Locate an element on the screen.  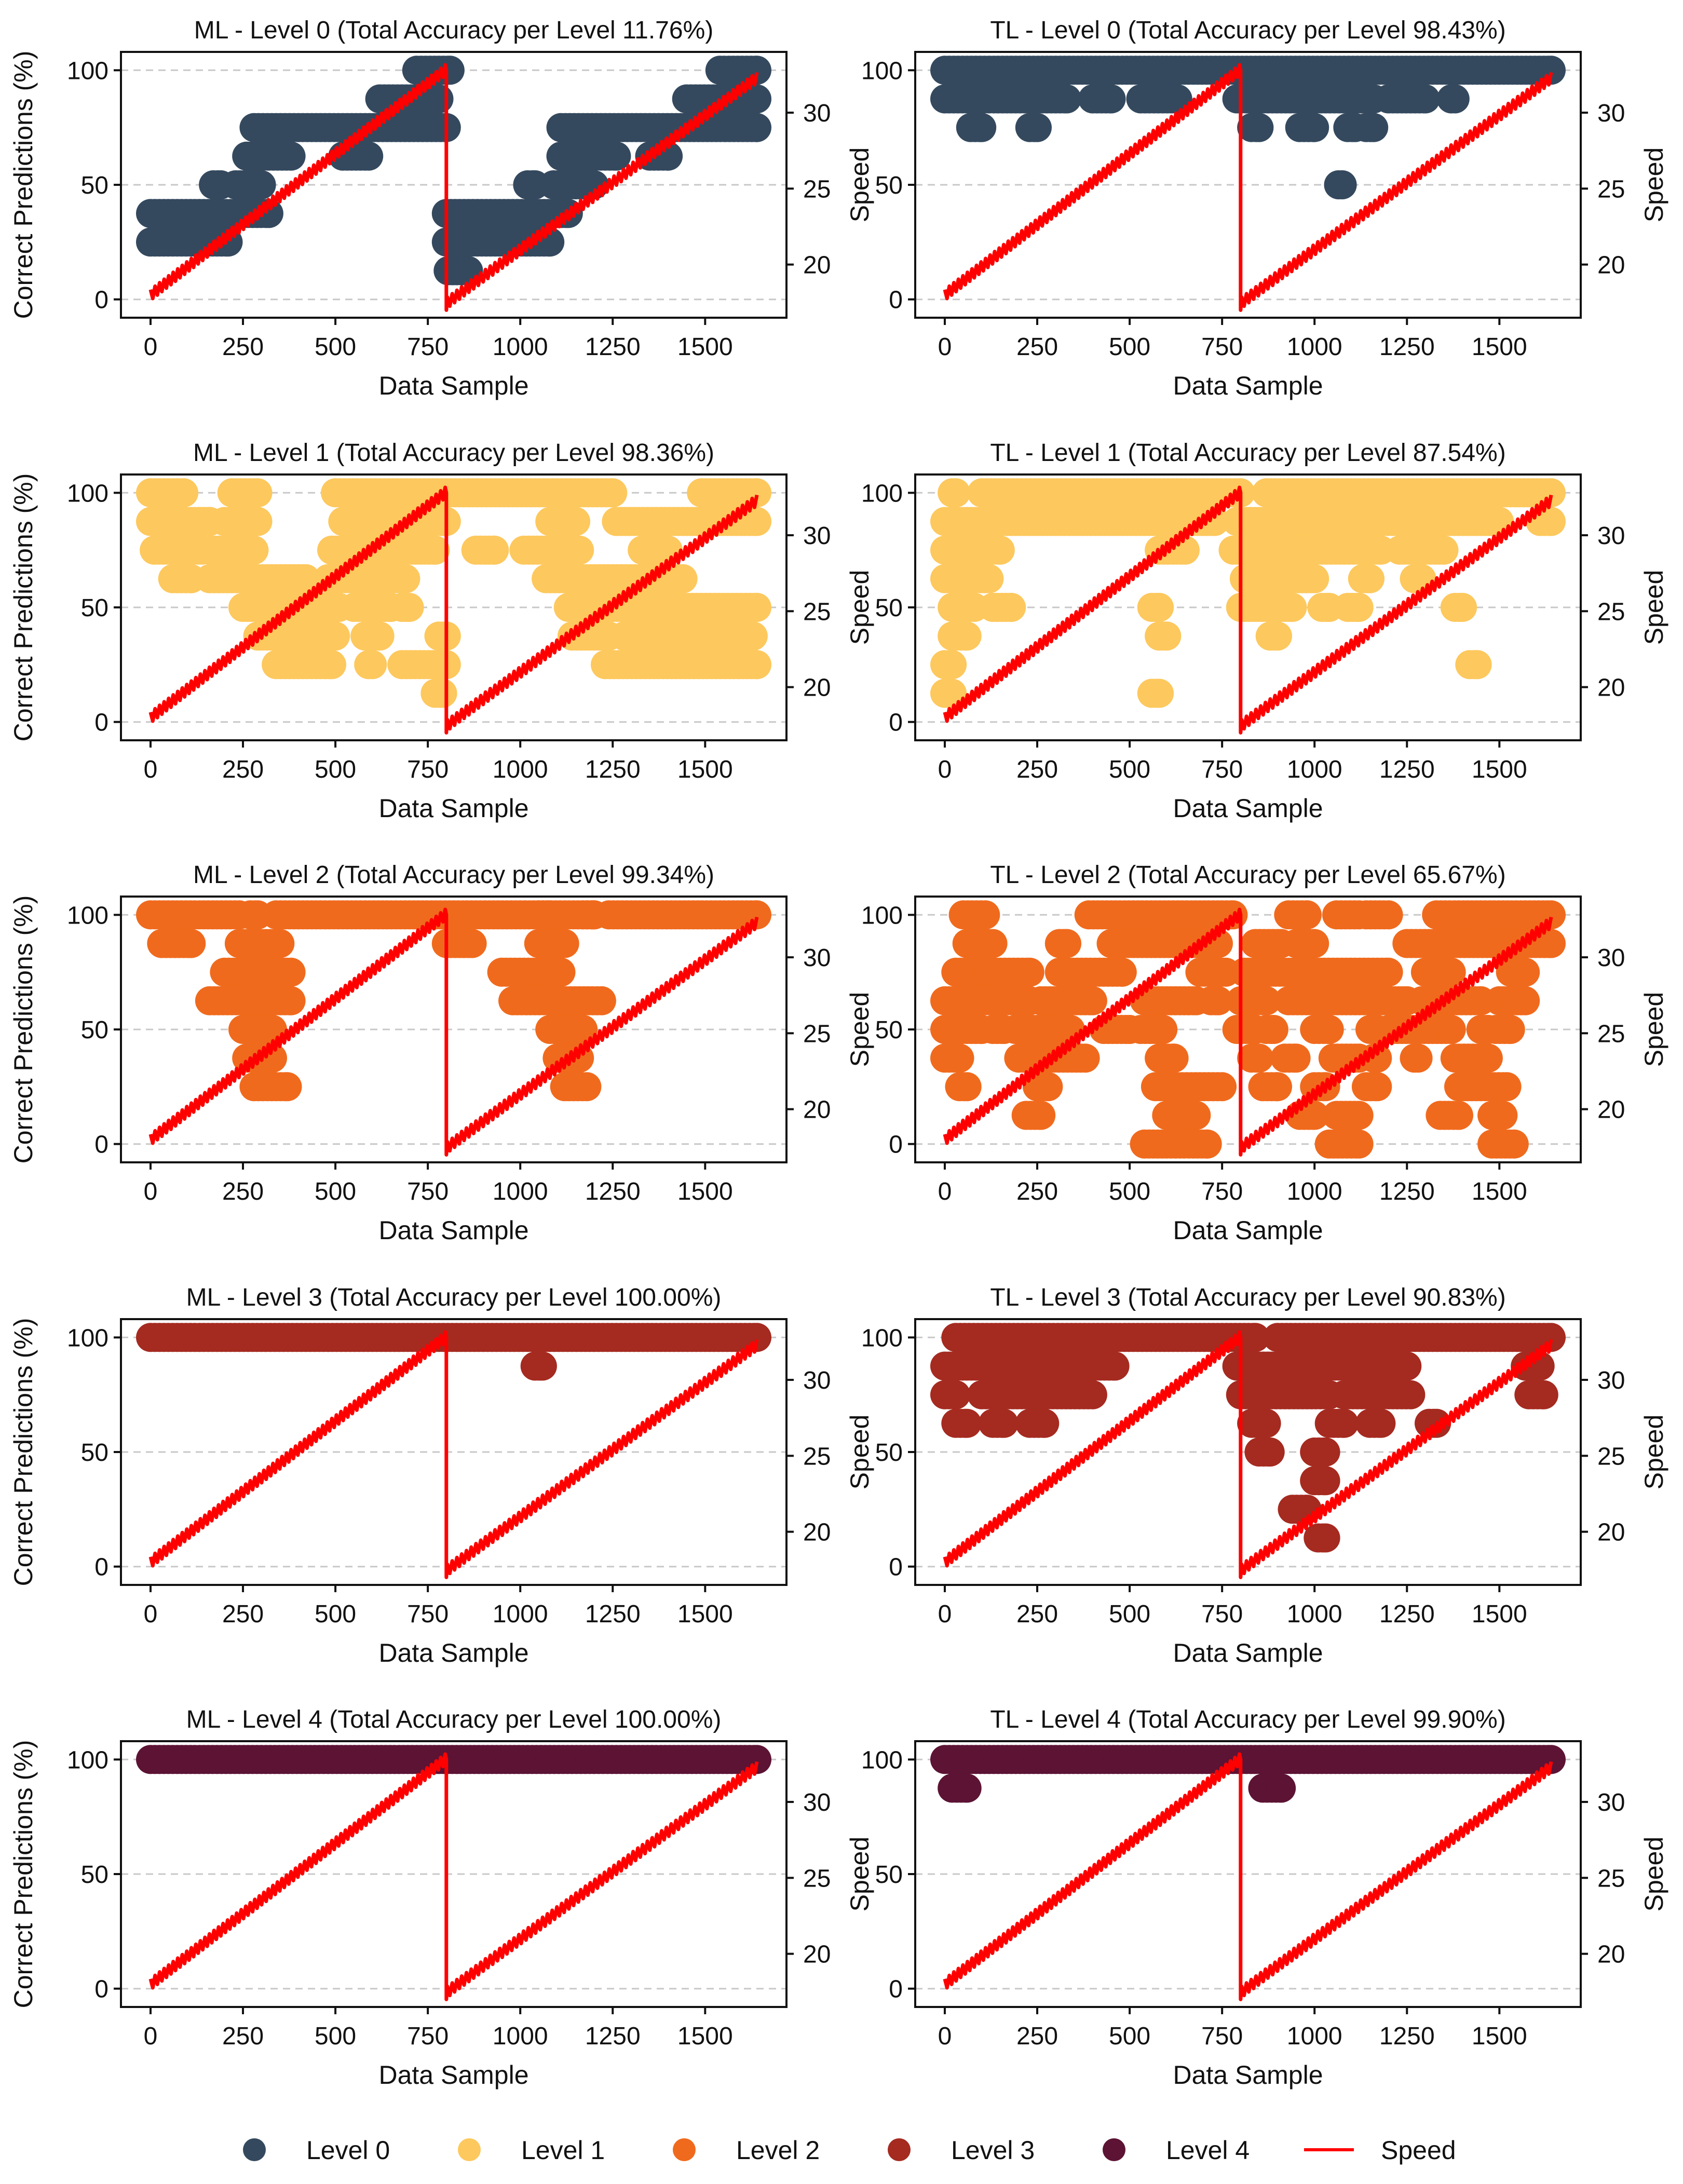
legend-marker-circle is located at coordinates (469, 2149).